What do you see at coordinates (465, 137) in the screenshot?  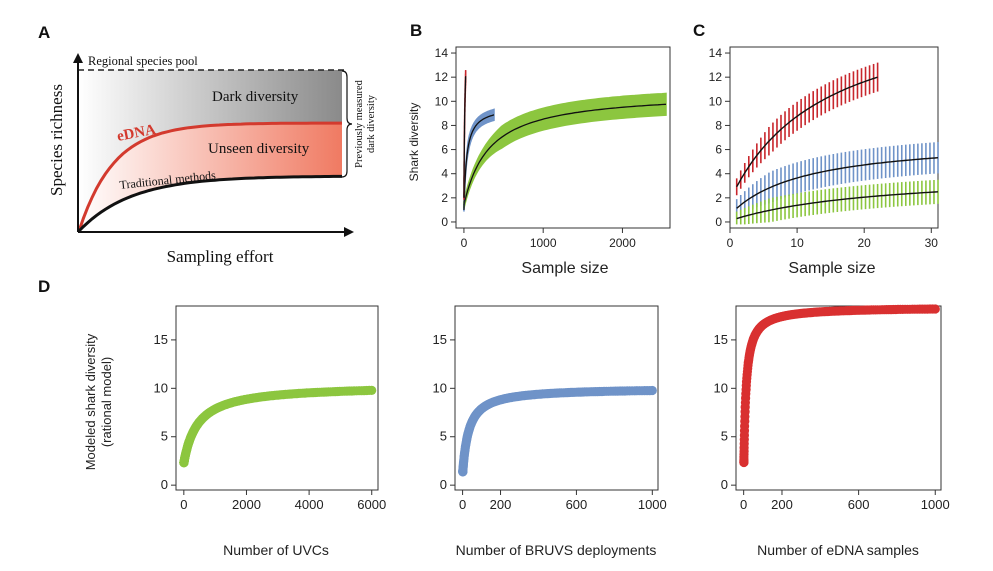 I see `b-curve-edna` at bounding box center [465, 137].